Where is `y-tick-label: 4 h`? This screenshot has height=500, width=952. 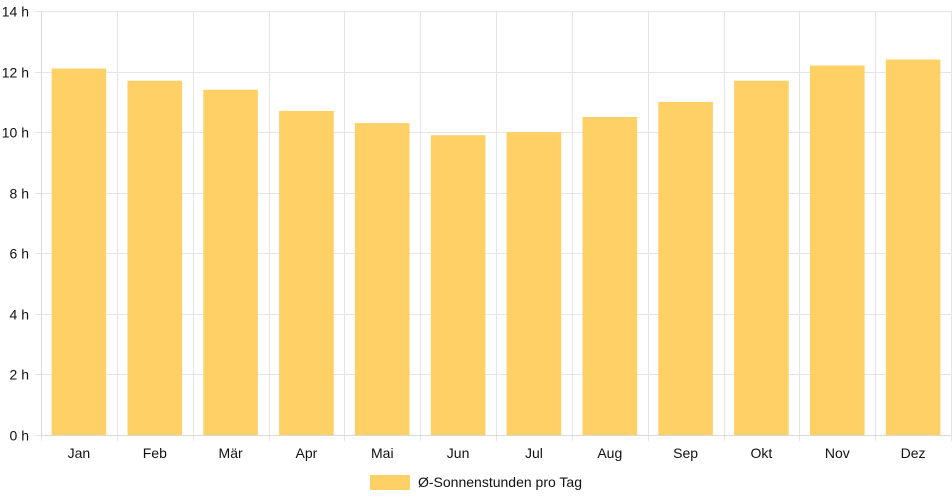
y-tick-label: 4 h is located at coordinates (19, 315).